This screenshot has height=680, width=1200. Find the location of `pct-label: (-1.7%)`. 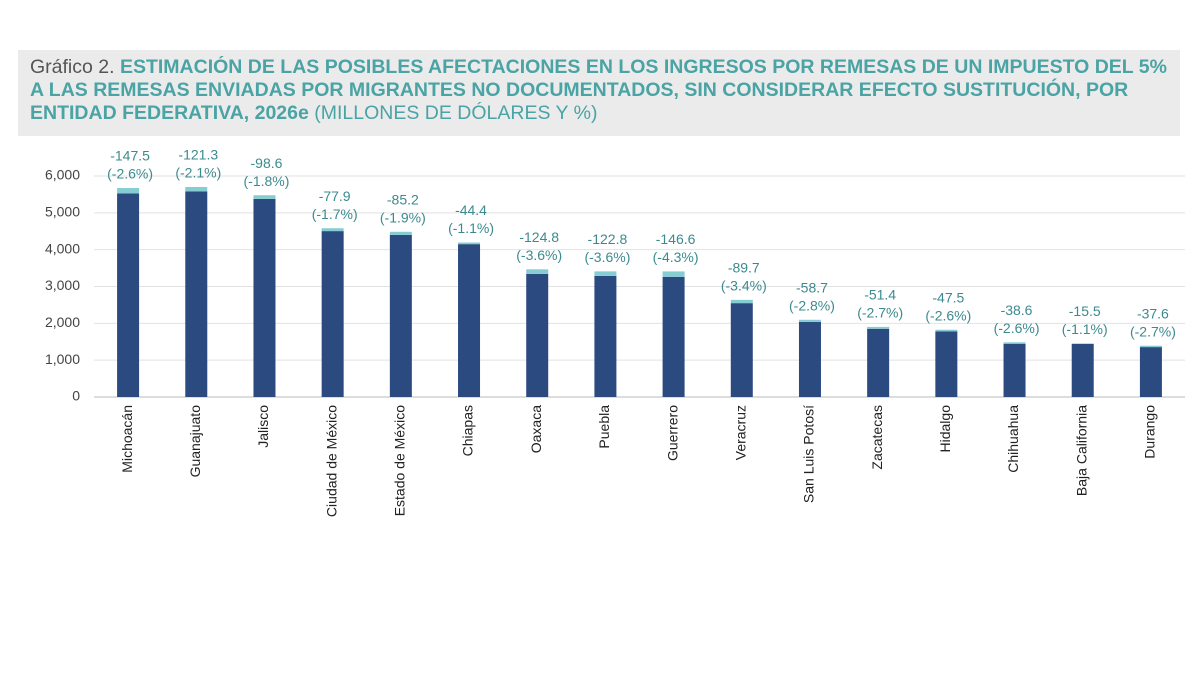

pct-label: (-1.7%) is located at coordinates (335, 214).